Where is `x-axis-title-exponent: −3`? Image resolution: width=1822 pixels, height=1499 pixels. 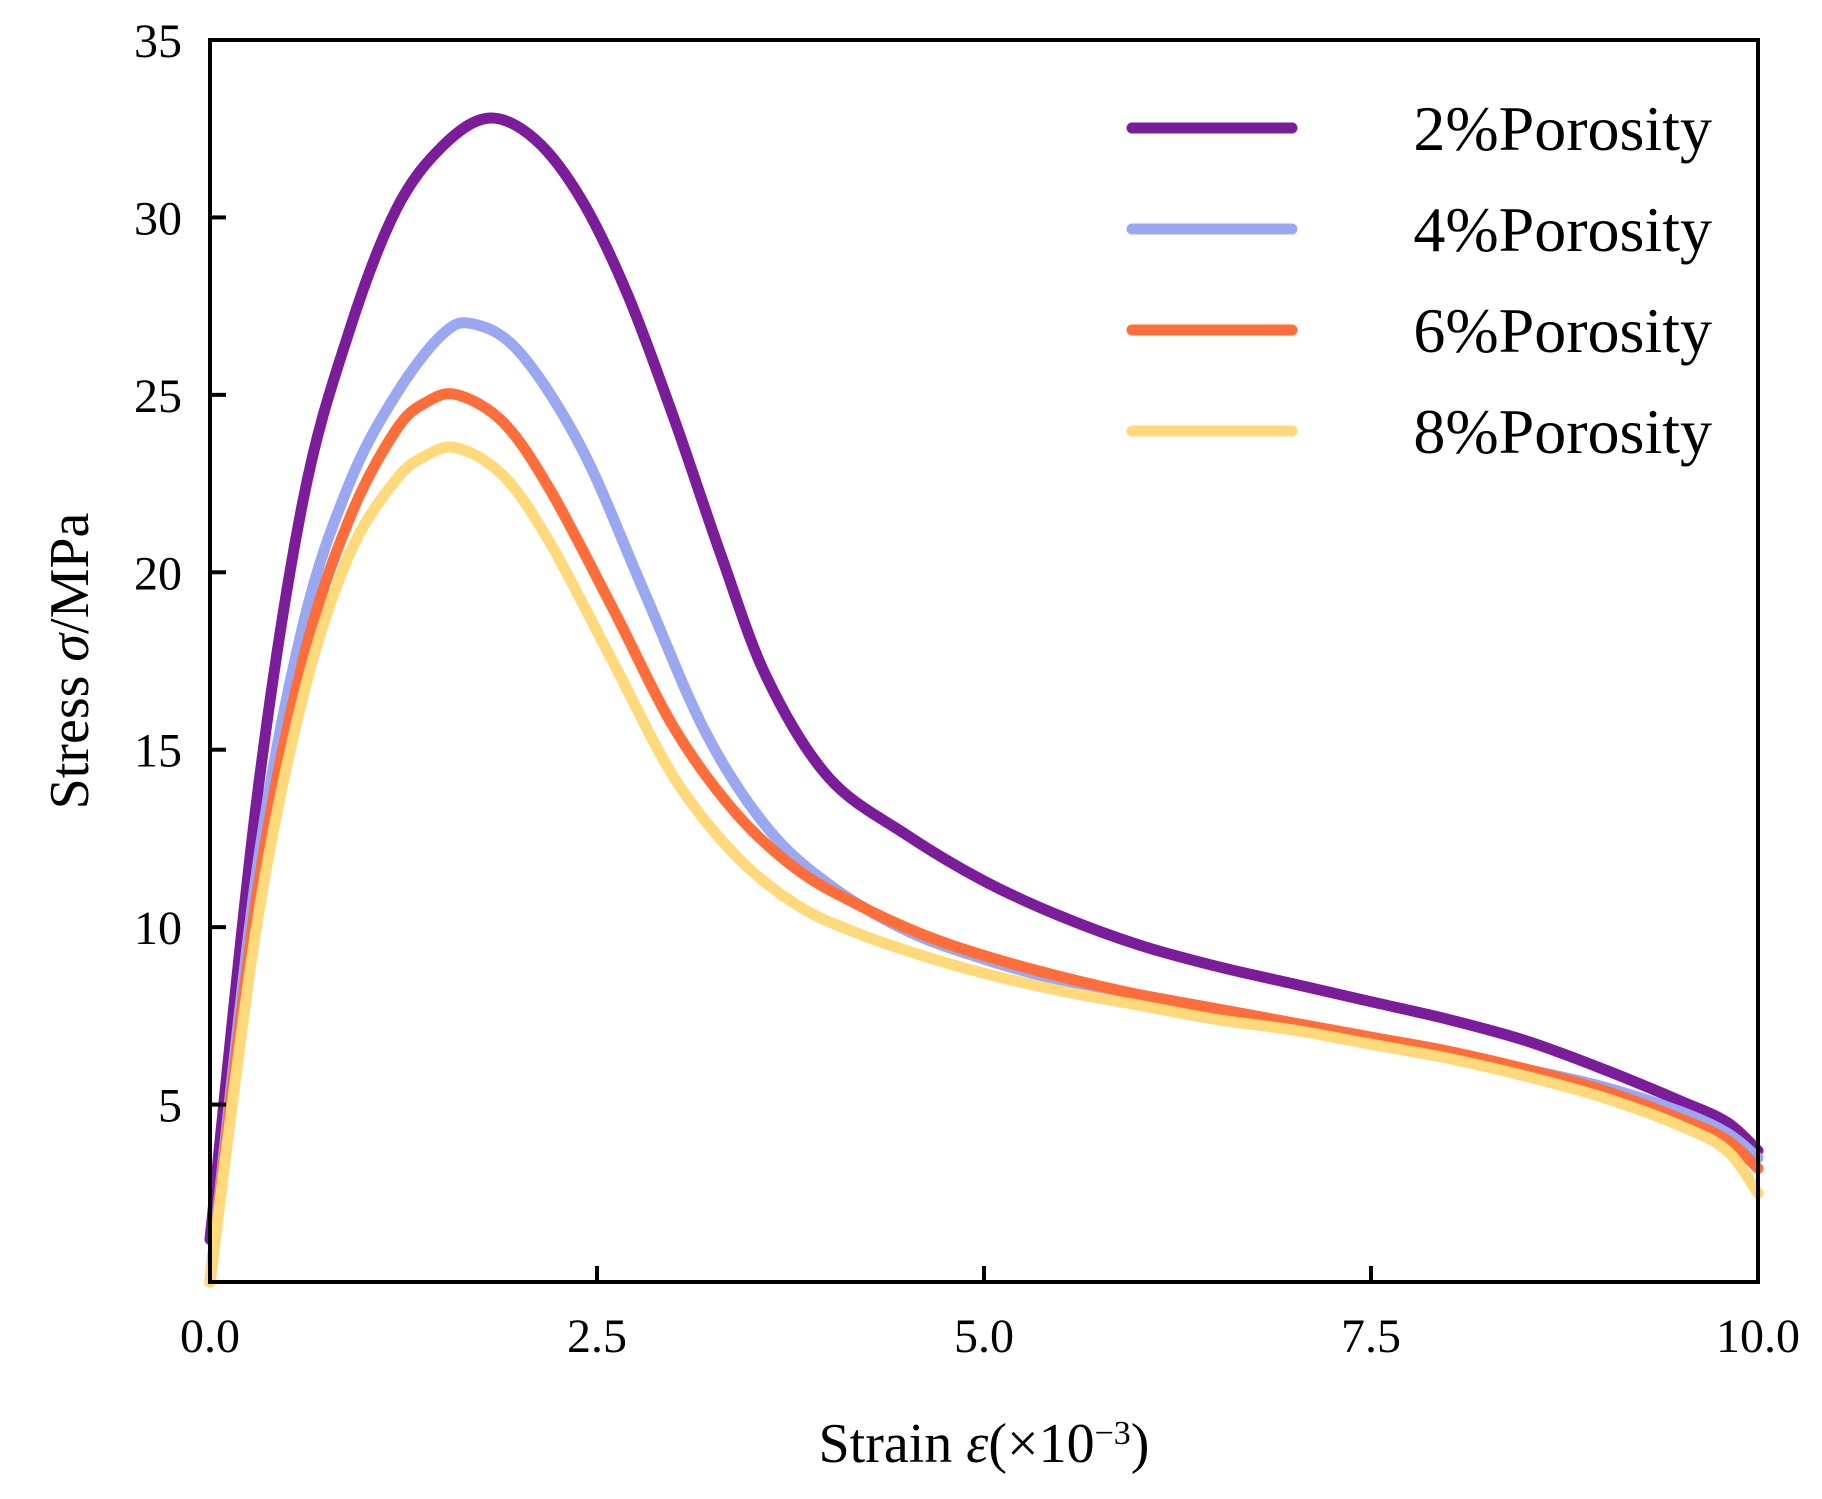
x-axis-title-exponent: −3 is located at coordinates (1113, 1433).